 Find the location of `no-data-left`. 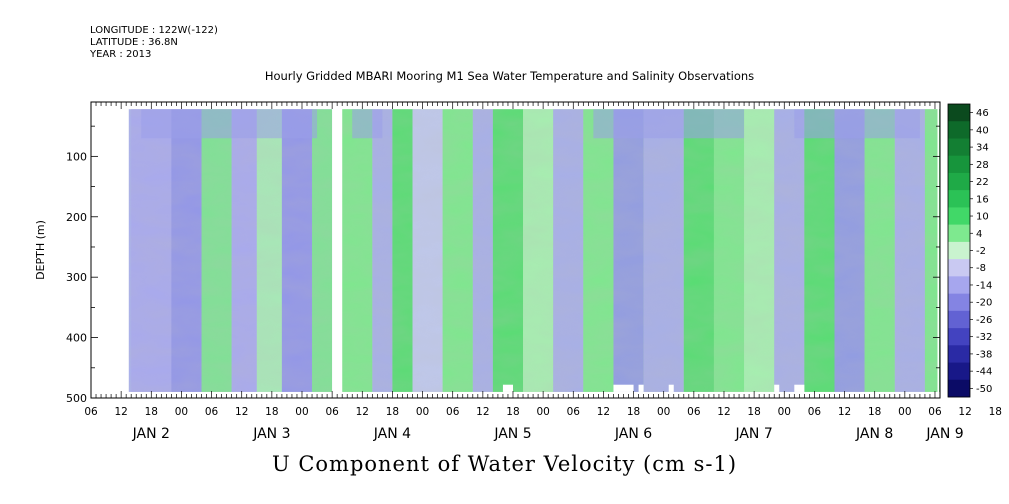

no-data-left is located at coordinates (110, 250).